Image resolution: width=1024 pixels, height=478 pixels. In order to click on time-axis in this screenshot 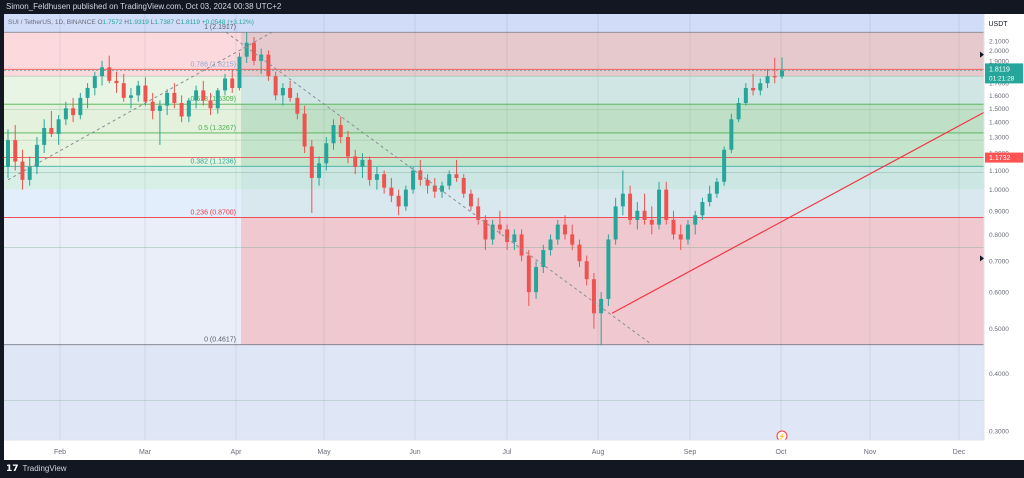, I will do `click(494, 450)`.